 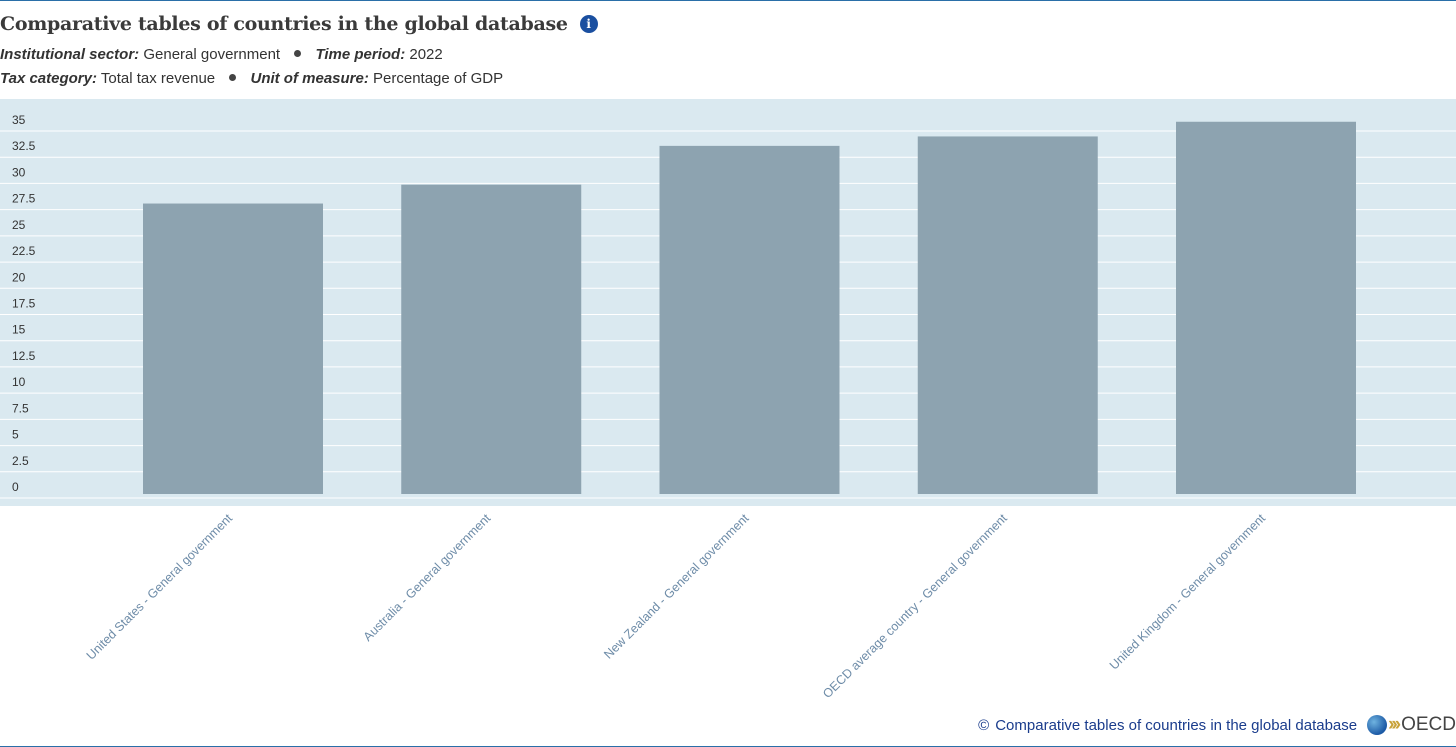 What do you see at coordinates (19, 382) in the screenshot?
I see `y-tick-label: 10` at bounding box center [19, 382].